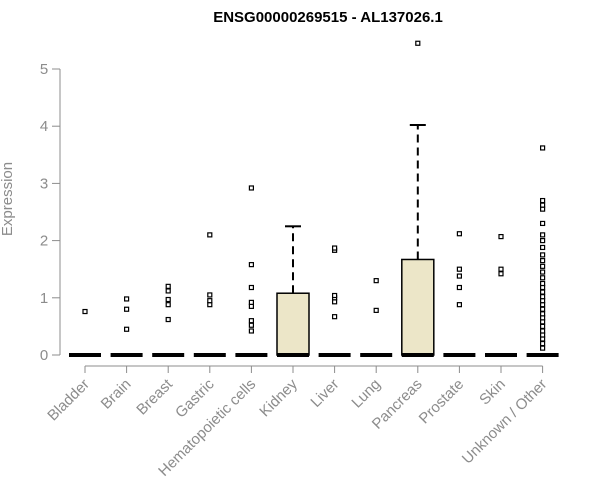  What do you see at coordinates (8, 199) in the screenshot?
I see `y-axis-label: Expression` at bounding box center [8, 199].